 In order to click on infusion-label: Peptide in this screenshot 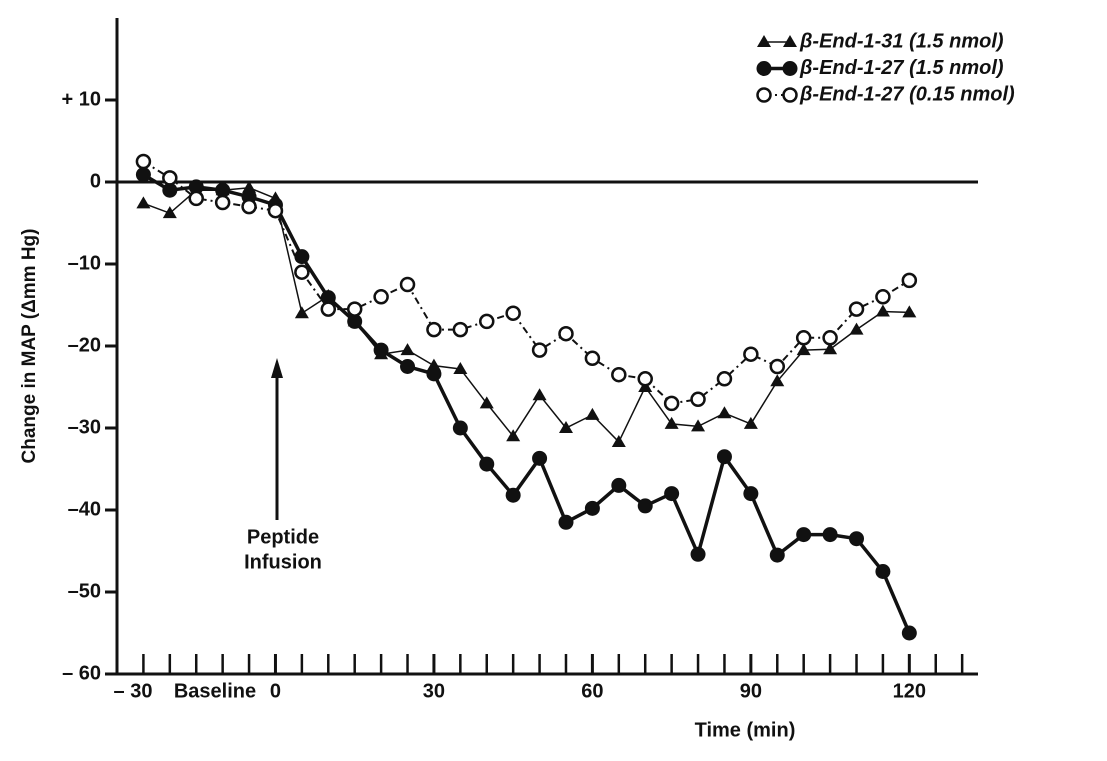, I will do `click(283, 537)`.